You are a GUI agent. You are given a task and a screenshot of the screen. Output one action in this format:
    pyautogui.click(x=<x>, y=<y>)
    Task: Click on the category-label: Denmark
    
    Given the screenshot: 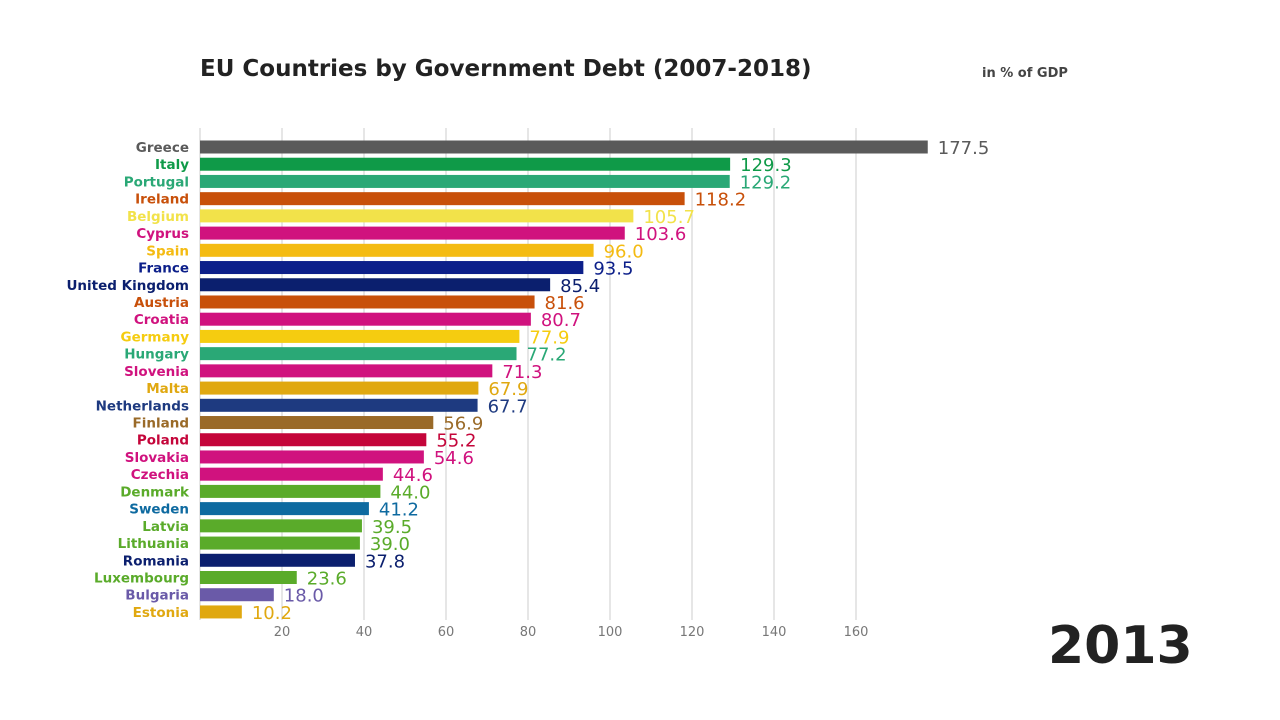 What is the action you would take?
    pyautogui.click(x=155, y=492)
    